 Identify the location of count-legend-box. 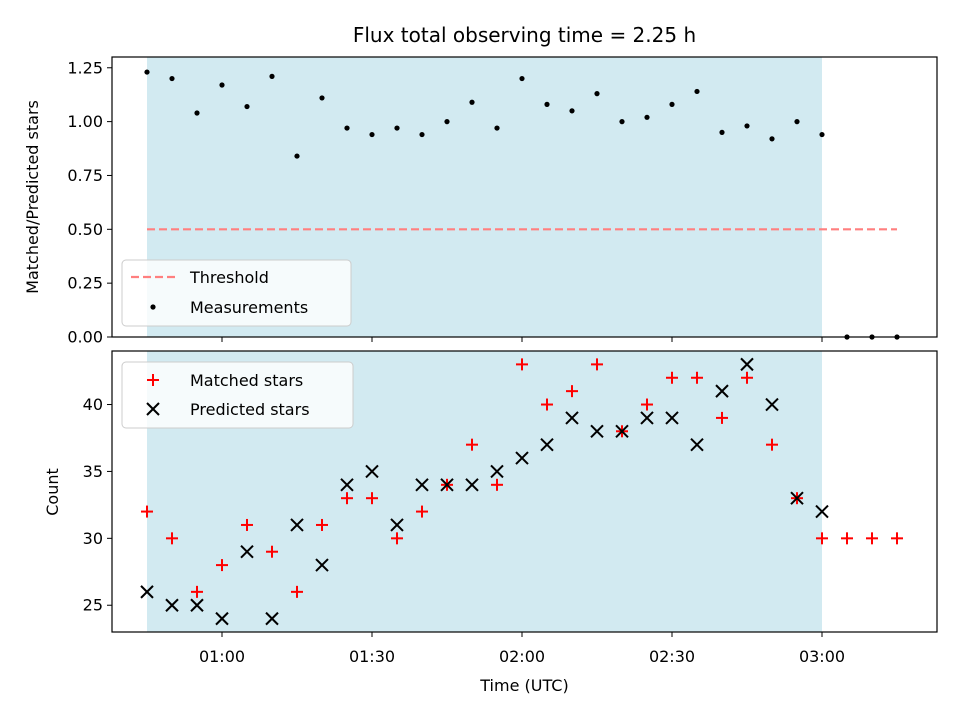
(237, 395).